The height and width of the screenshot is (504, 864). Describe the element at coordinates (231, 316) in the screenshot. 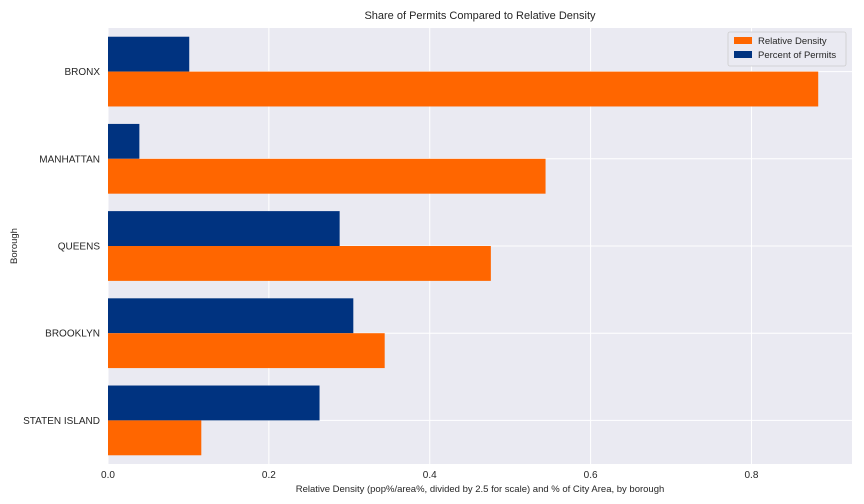

I see `bar-percent-of-permits-brooklyn` at that location.